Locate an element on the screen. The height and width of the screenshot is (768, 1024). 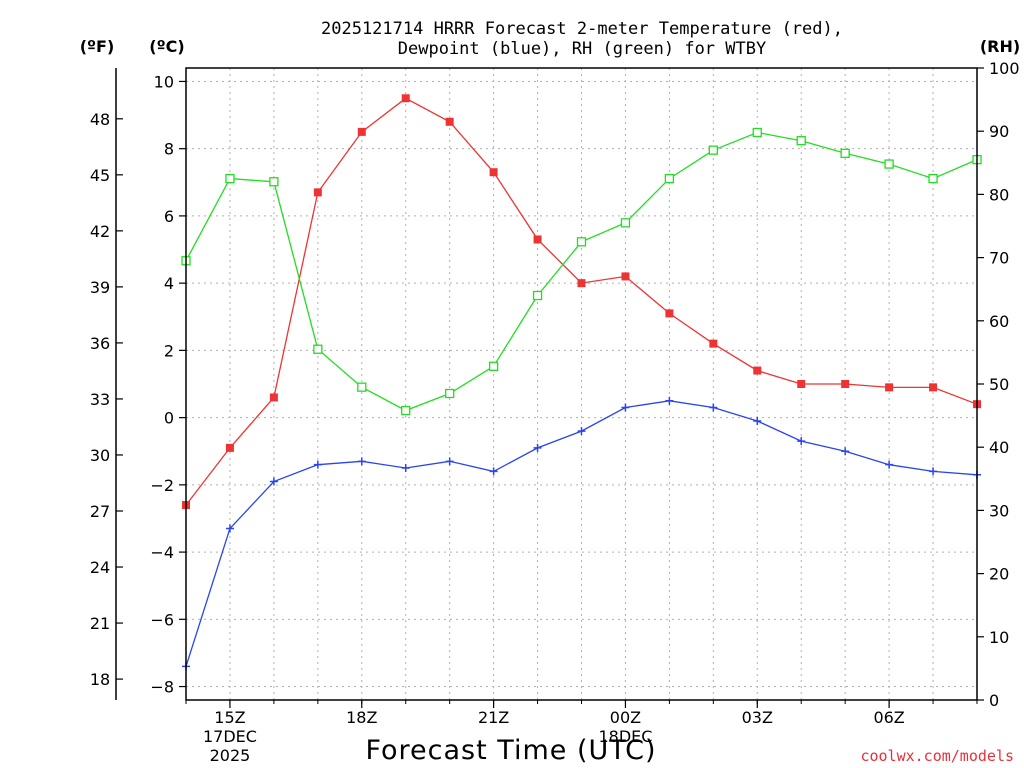
celsius-unit-label: (ºC) is located at coordinates (166, 46).